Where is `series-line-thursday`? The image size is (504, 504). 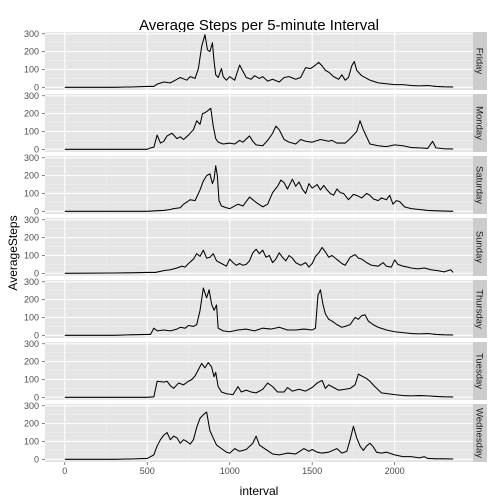
series-line-thursday is located at coordinates (259, 311).